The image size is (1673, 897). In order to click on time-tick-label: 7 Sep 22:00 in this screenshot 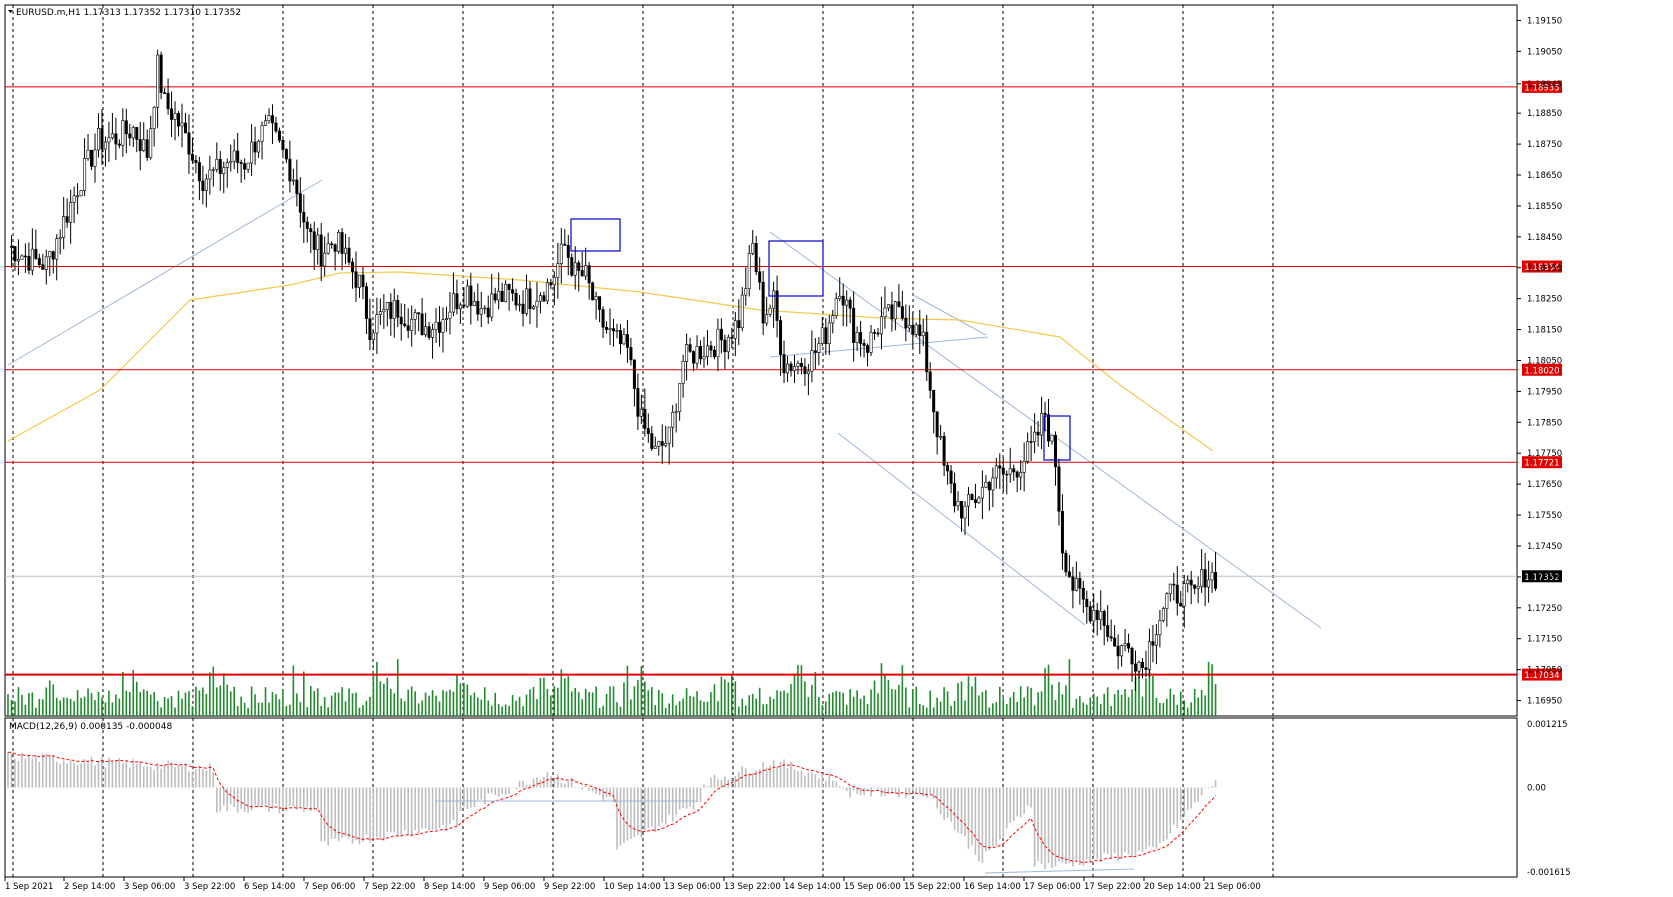, I will do `click(389, 887)`.